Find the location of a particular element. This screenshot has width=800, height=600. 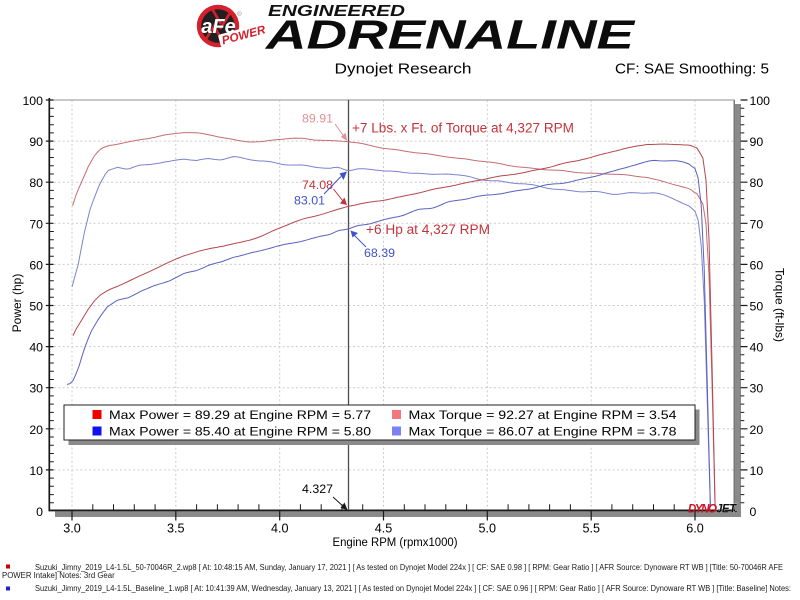

svg-text: ENGINEERED is located at coordinates (336, 11).